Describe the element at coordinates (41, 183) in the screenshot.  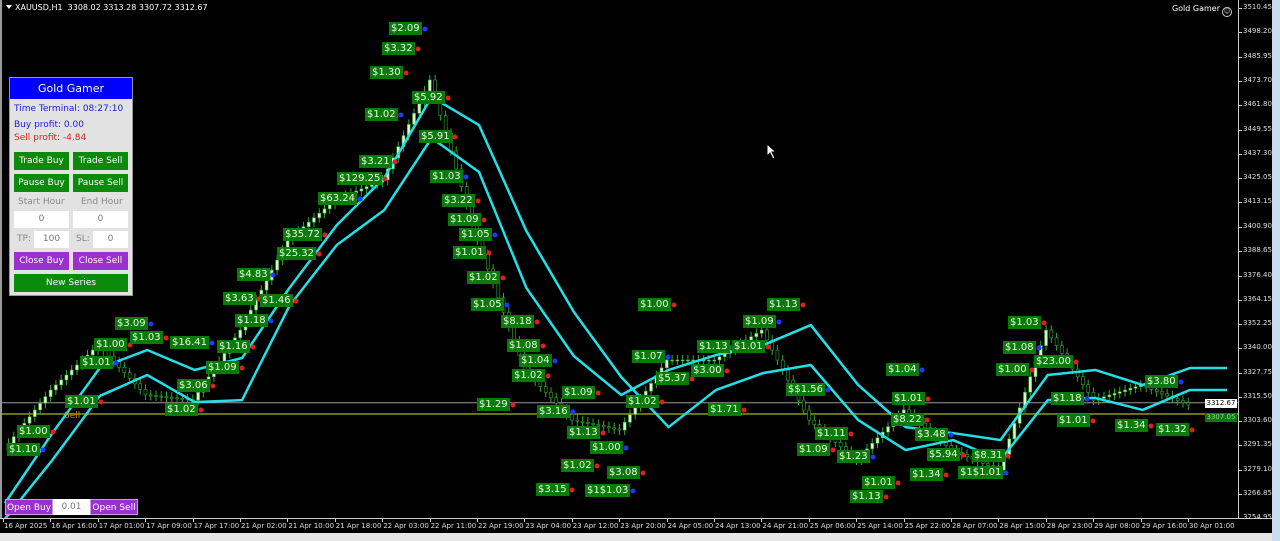
I see `pause-buy-button: Pause Buy` at that location.